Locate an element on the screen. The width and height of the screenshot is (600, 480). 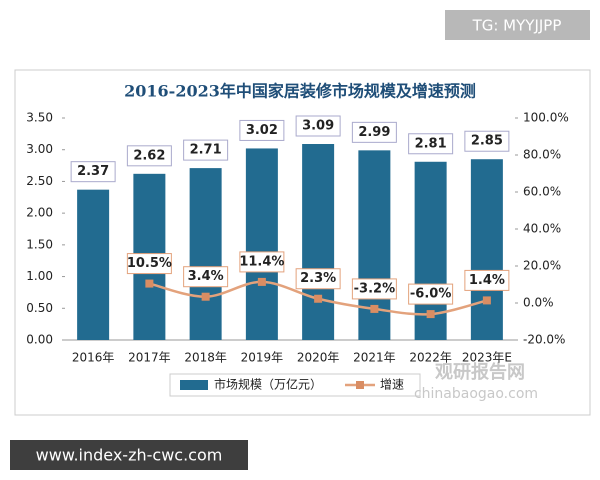
legend-label: 增速 is located at coordinates (392, 385).